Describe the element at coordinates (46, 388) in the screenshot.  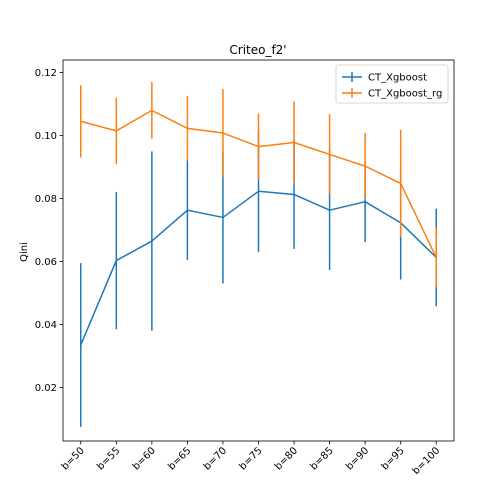
I see `y-tick-label: 0.02` at that location.